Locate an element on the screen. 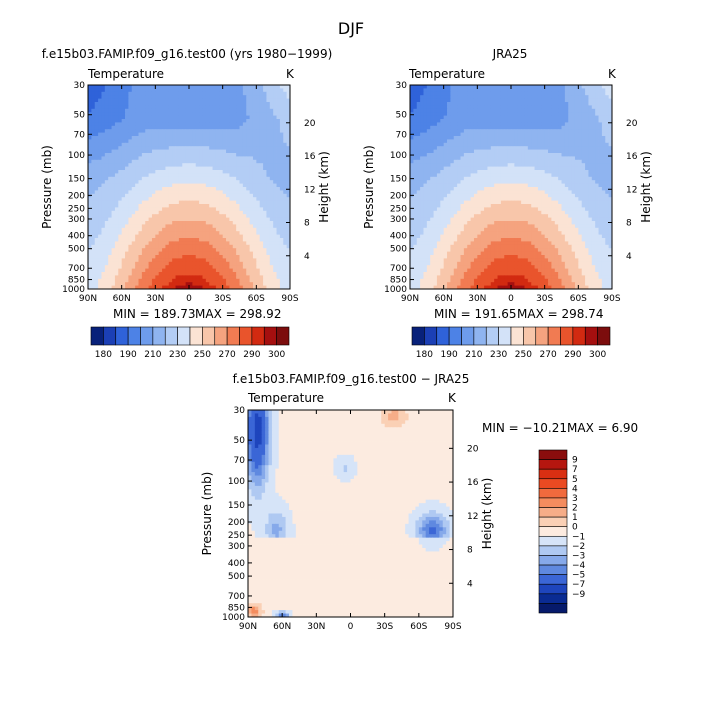 This screenshot has width=703, height=702. field-label: Temperature is located at coordinates (446, 74).